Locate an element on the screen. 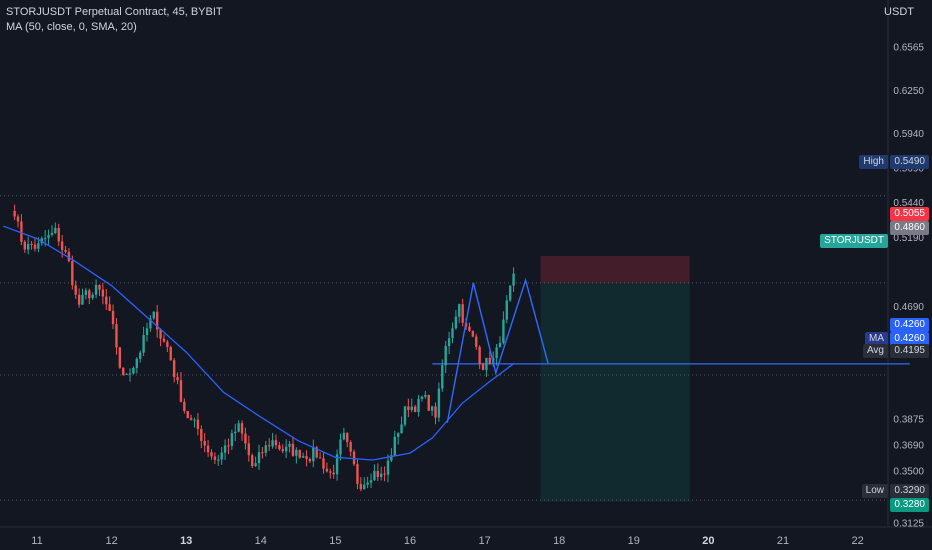  avg-price-label: 0.4195 is located at coordinates (909, 351).